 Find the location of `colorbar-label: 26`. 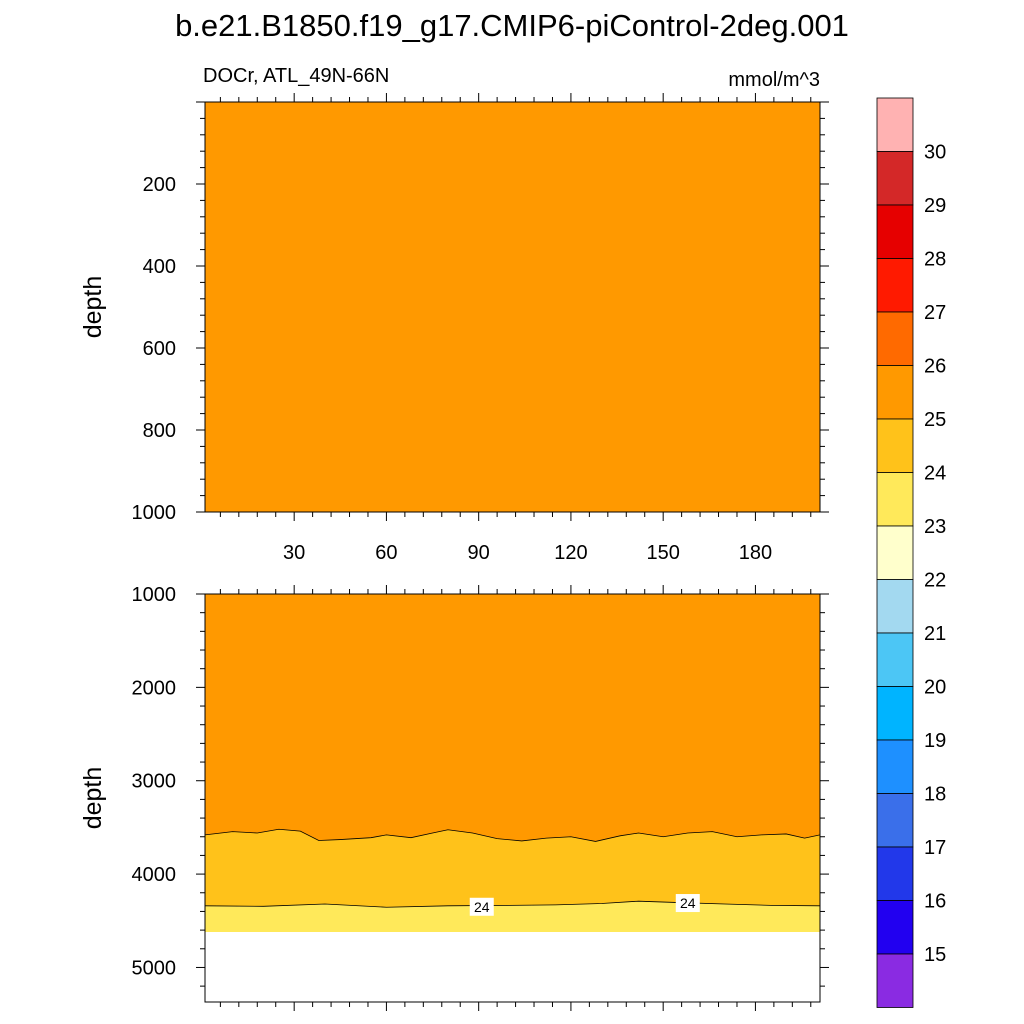

colorbar-label: 26 is located at coordinates (935, 367).